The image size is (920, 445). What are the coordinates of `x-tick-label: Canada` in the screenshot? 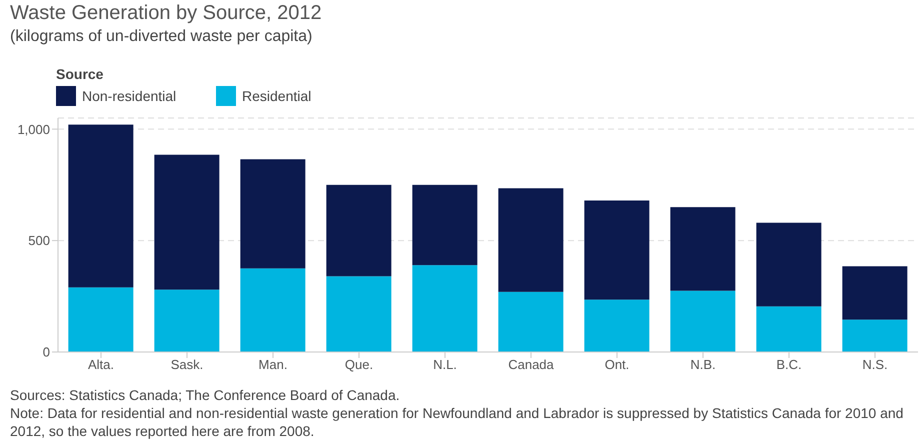 It's located at (531, 364).